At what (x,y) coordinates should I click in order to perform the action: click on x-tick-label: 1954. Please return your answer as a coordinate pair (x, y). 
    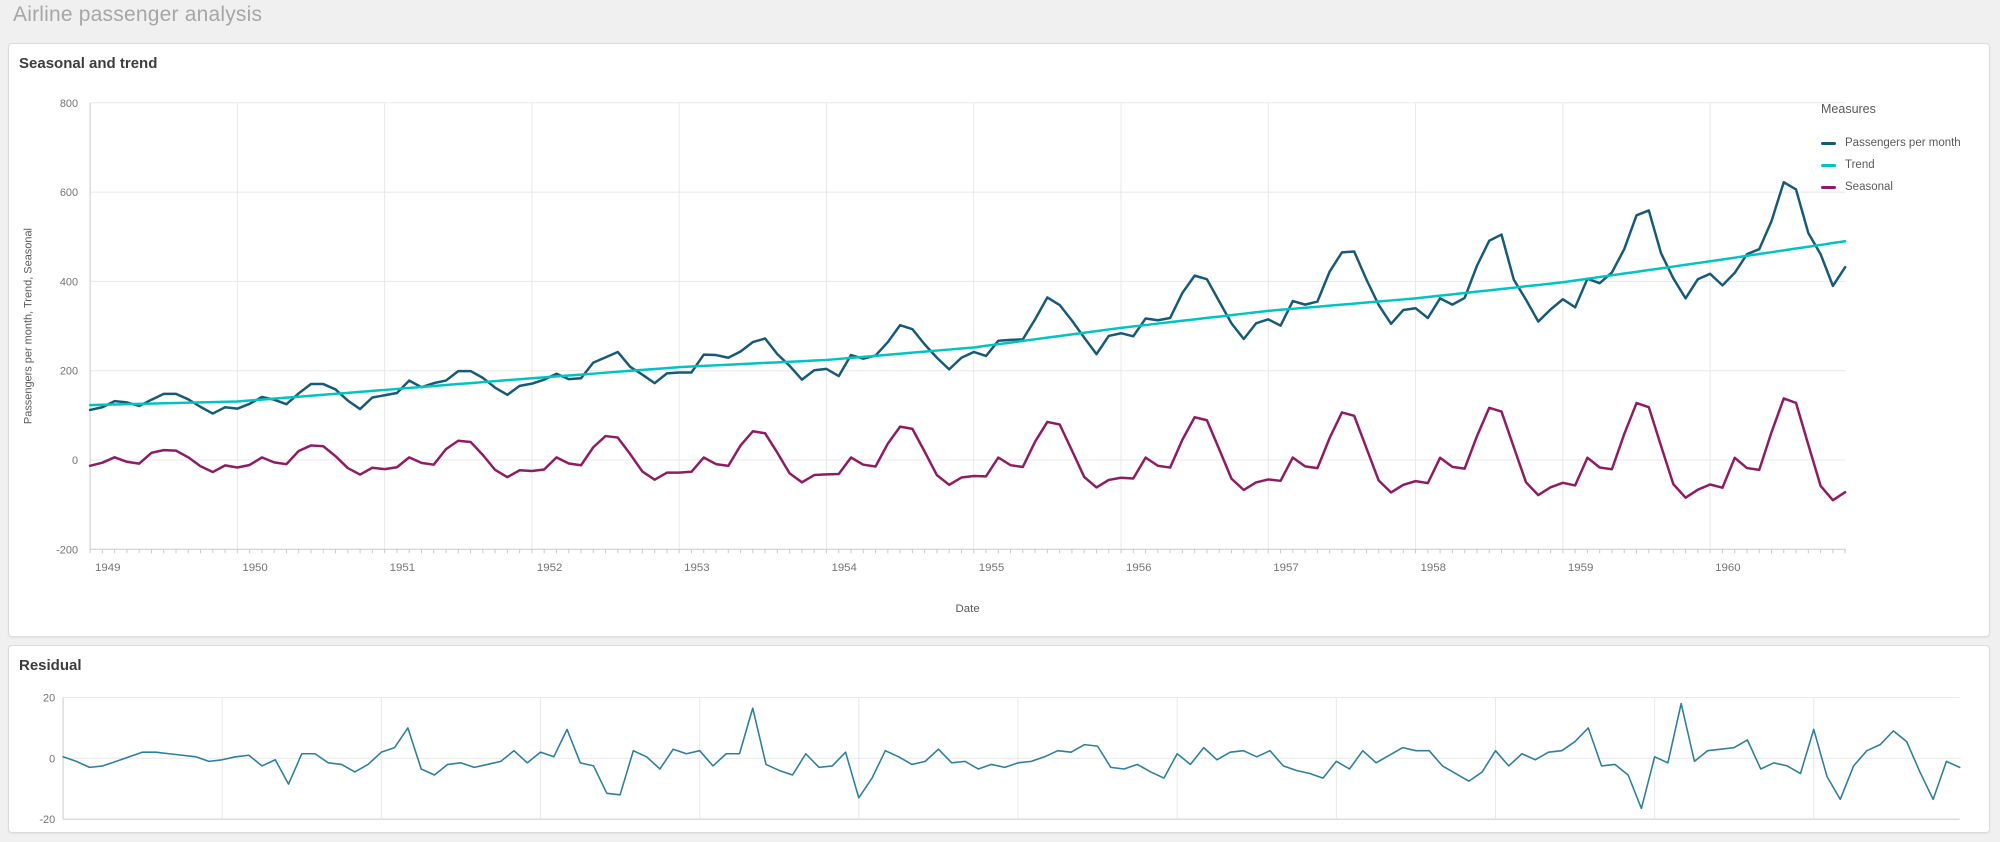
    Looking at the image, I should click on (844, 568).